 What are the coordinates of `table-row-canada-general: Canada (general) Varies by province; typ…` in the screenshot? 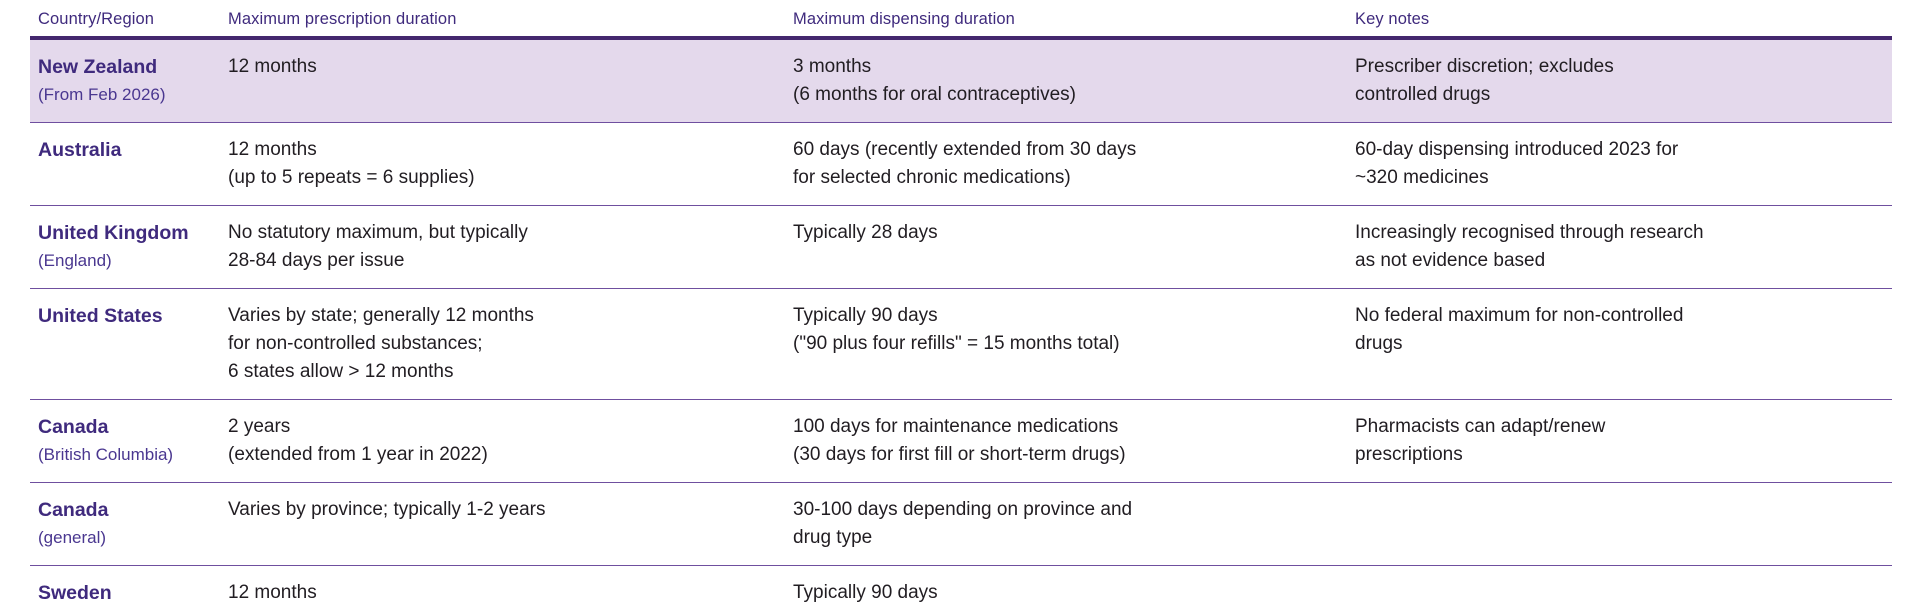 It's located at (961, 524).